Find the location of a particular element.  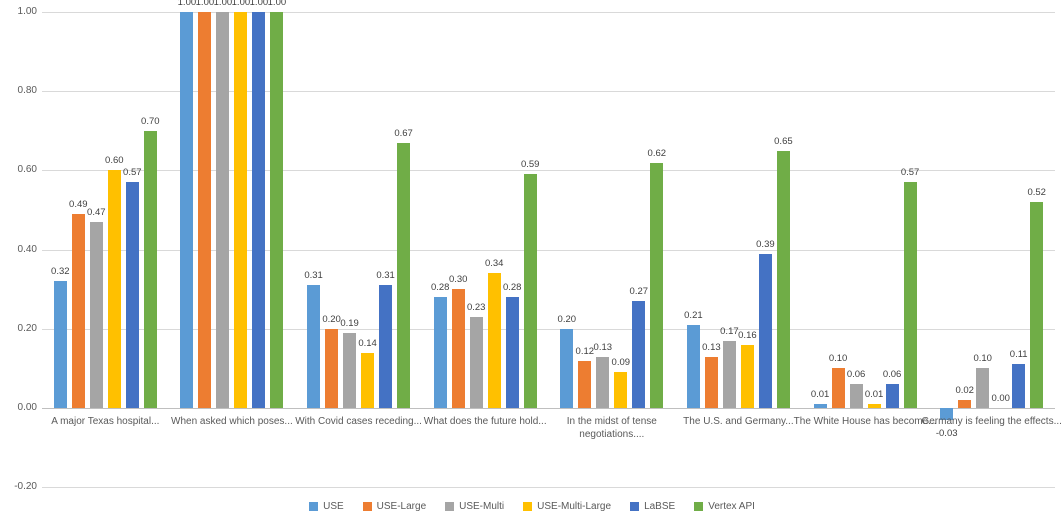

legend-item-use-multi-large: USE-Multi-Large is located at coordinates (567, 506).